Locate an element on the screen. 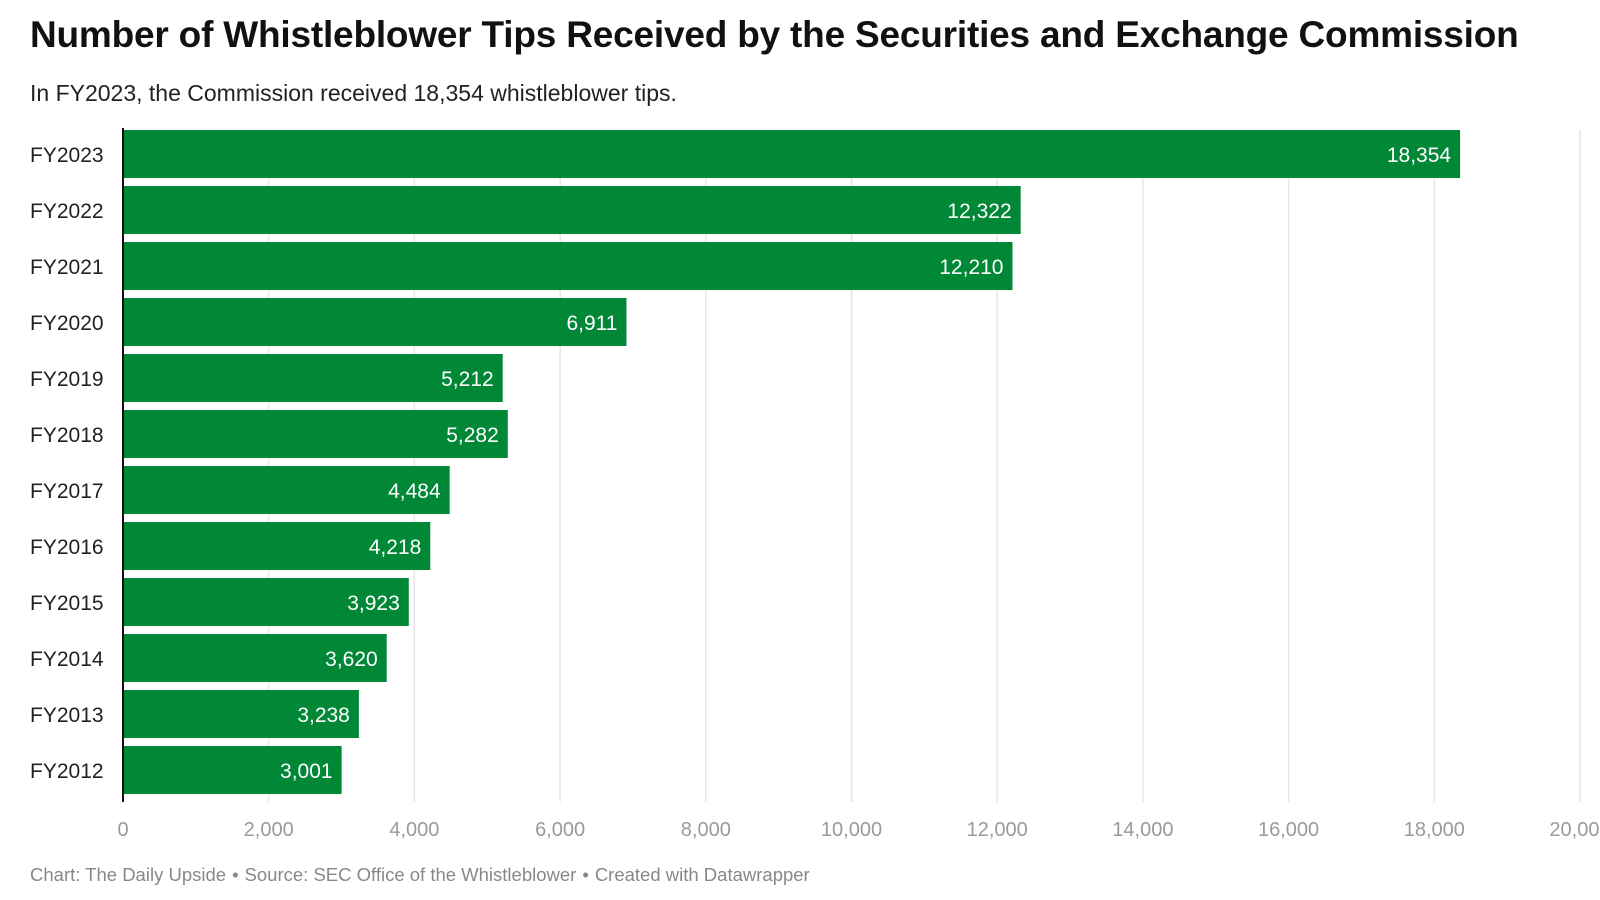  category-label: FY2018 is located at coordinates (67, 435).